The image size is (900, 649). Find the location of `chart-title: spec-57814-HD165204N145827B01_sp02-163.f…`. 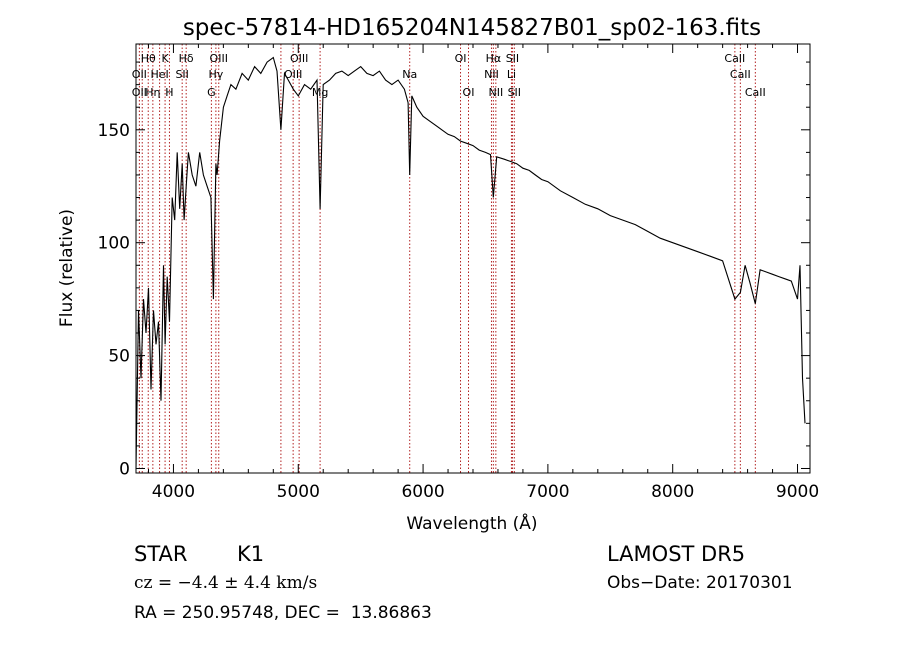

chart-title: spec-57814-HD165204N145827B01_sp02-163.f… is located at coordinates (472, 28).